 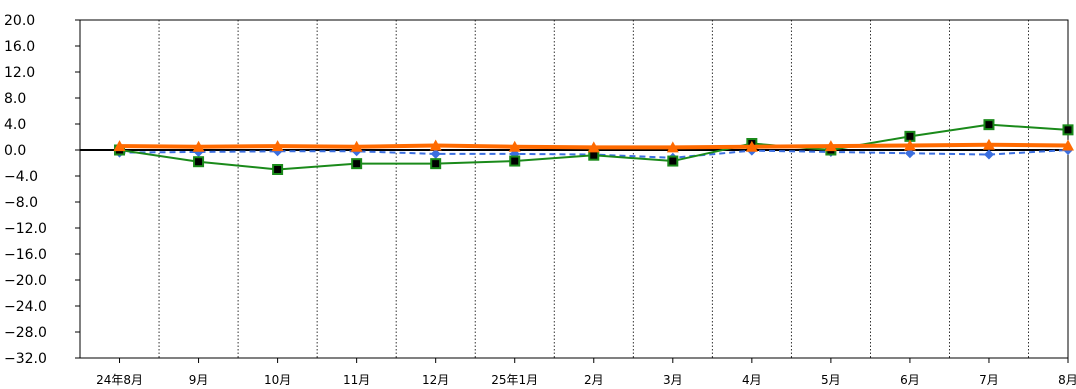 I want to click on y-tick-label: 4.0, so click(x=15, y=125).